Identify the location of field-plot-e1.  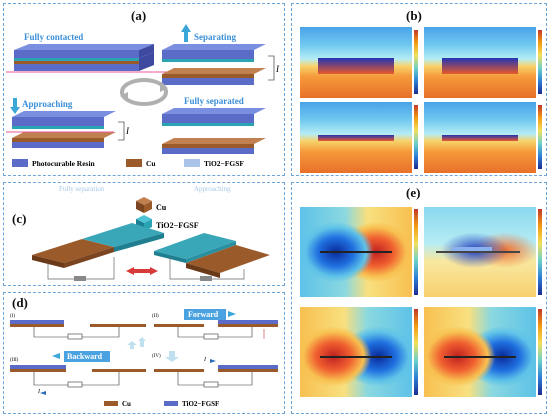
(356, 252).